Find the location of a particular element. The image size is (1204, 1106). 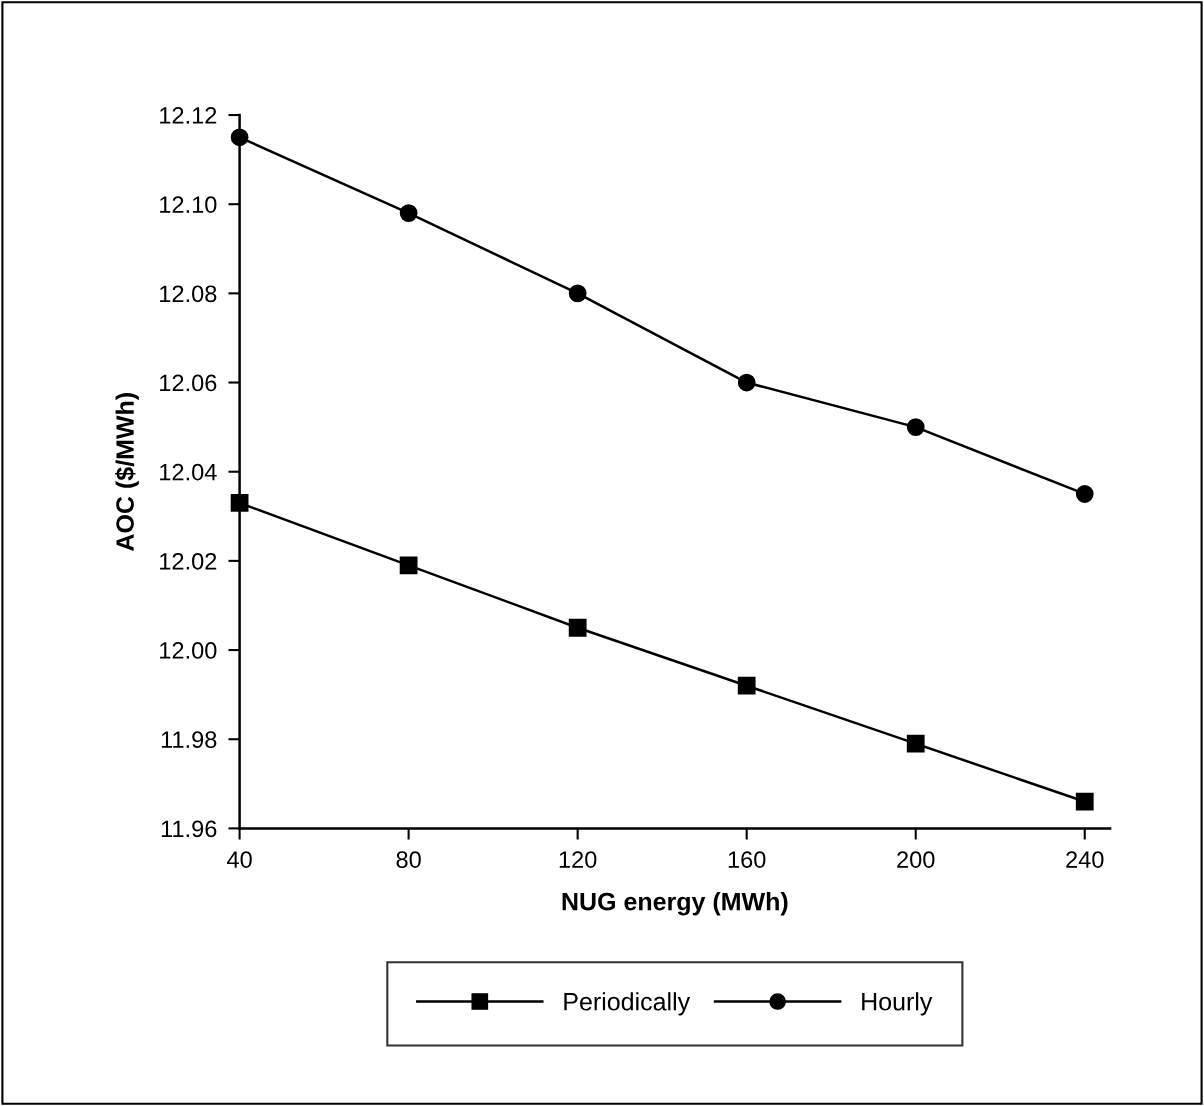

x-tick-label: 240 is located at coordinates (1085, 859).